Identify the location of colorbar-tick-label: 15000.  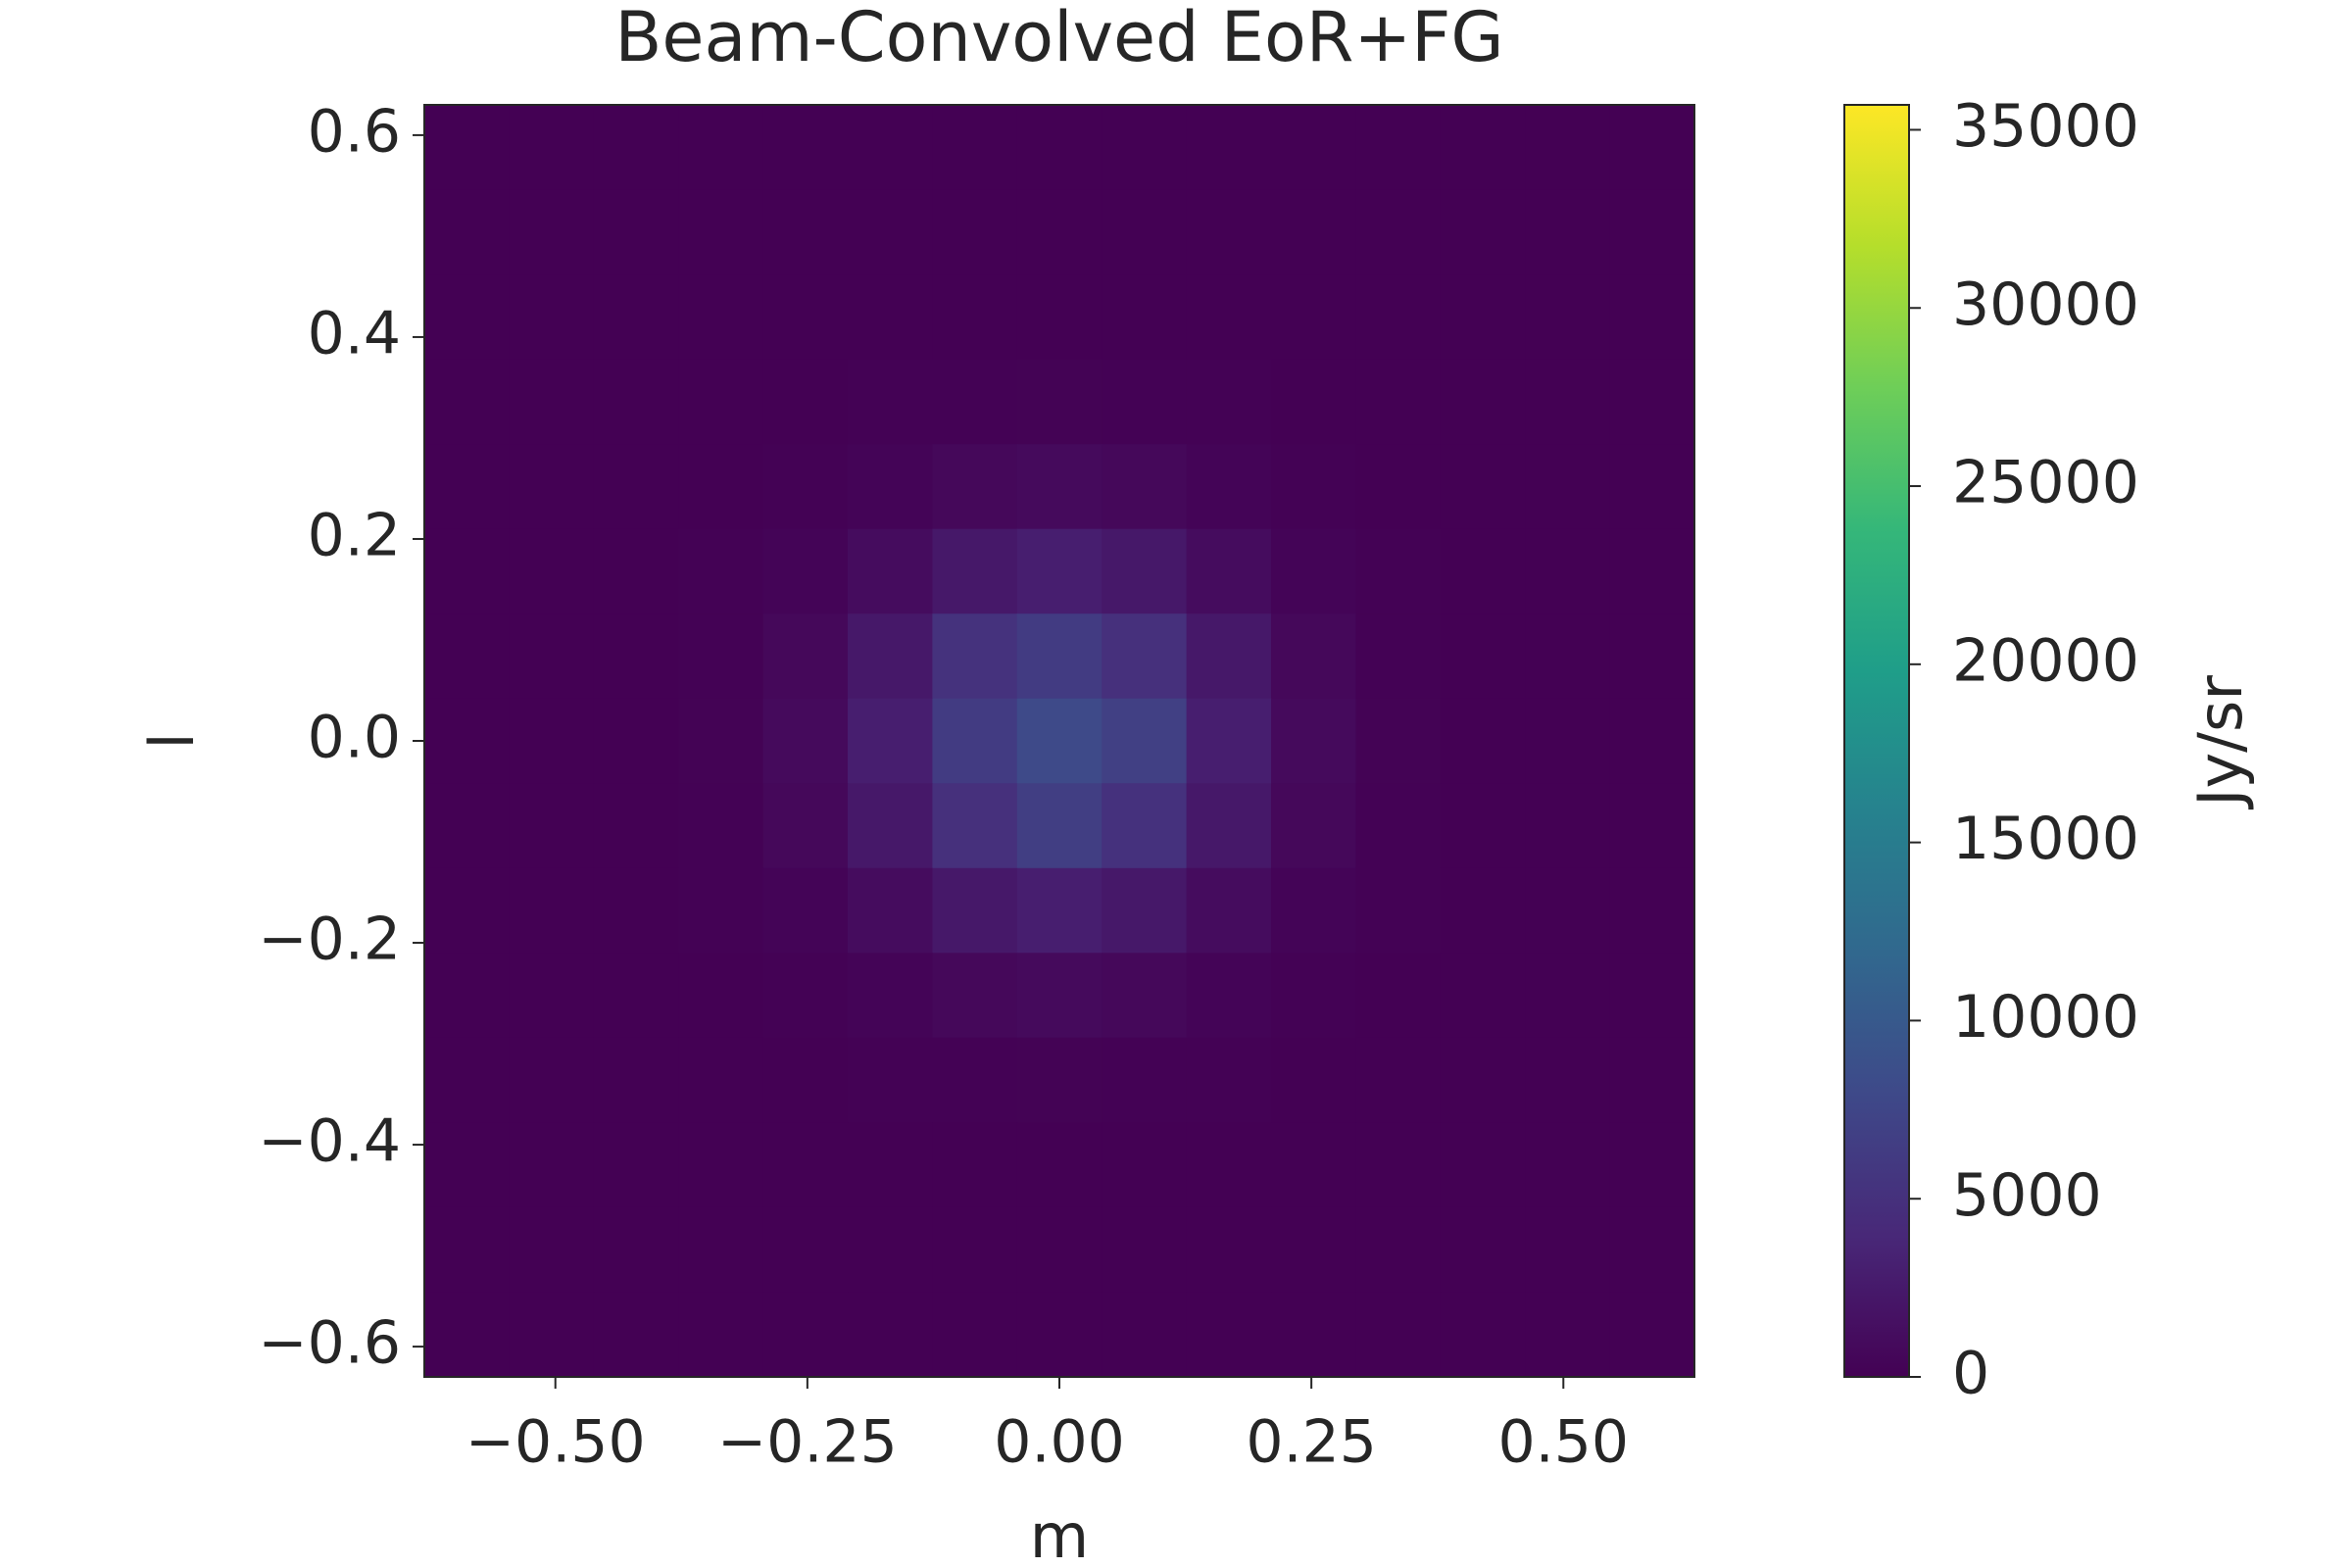
(2045, 839).